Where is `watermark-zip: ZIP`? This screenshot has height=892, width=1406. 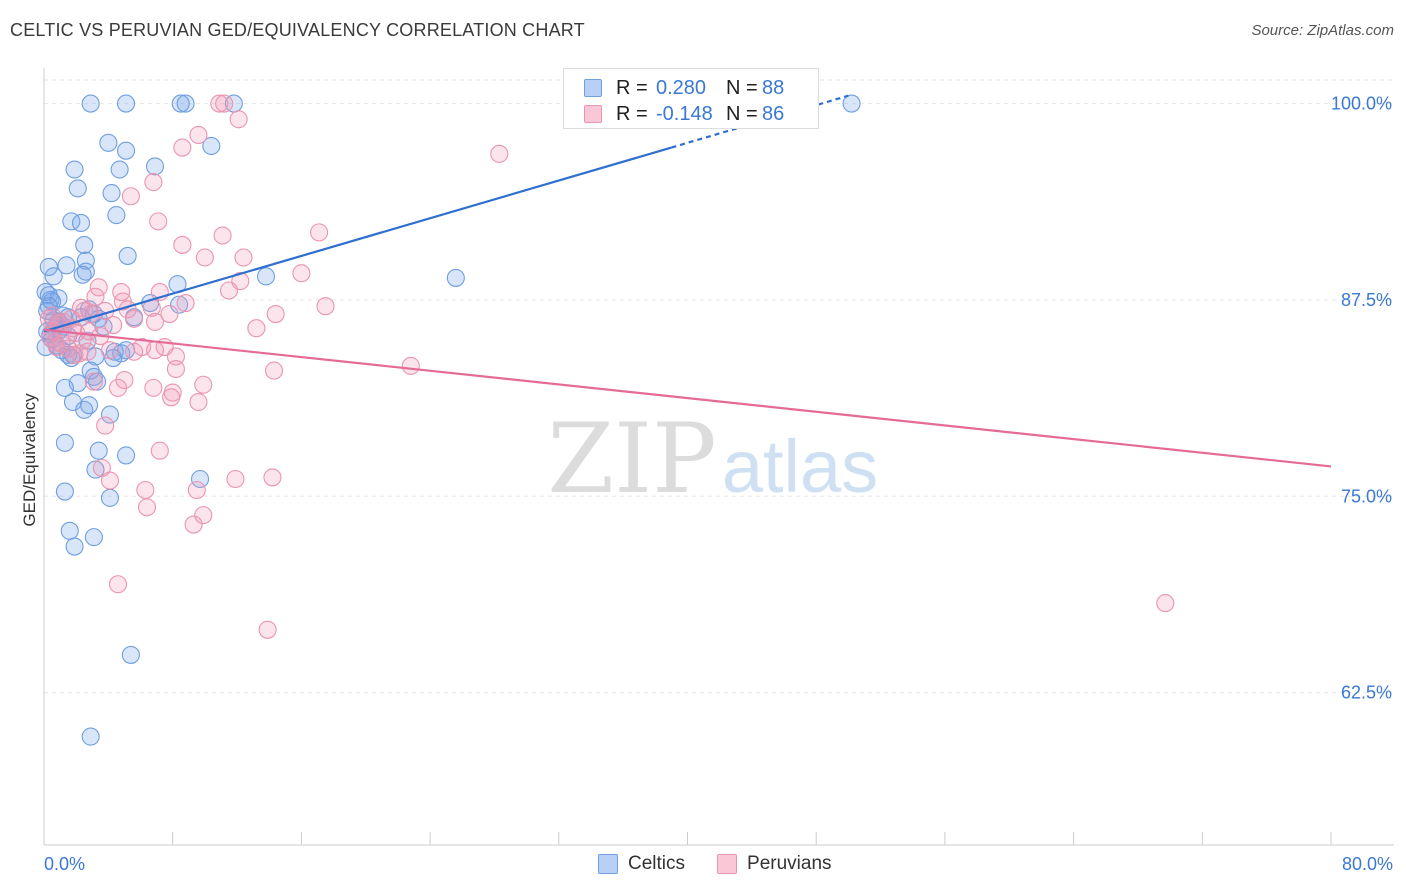 watermark-zip: ZIP is located at coordinates (631, 459).